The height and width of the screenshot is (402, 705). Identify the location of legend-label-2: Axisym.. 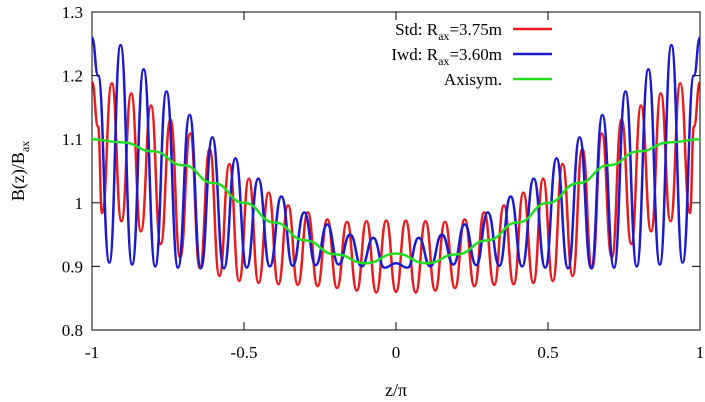
(473, 79).